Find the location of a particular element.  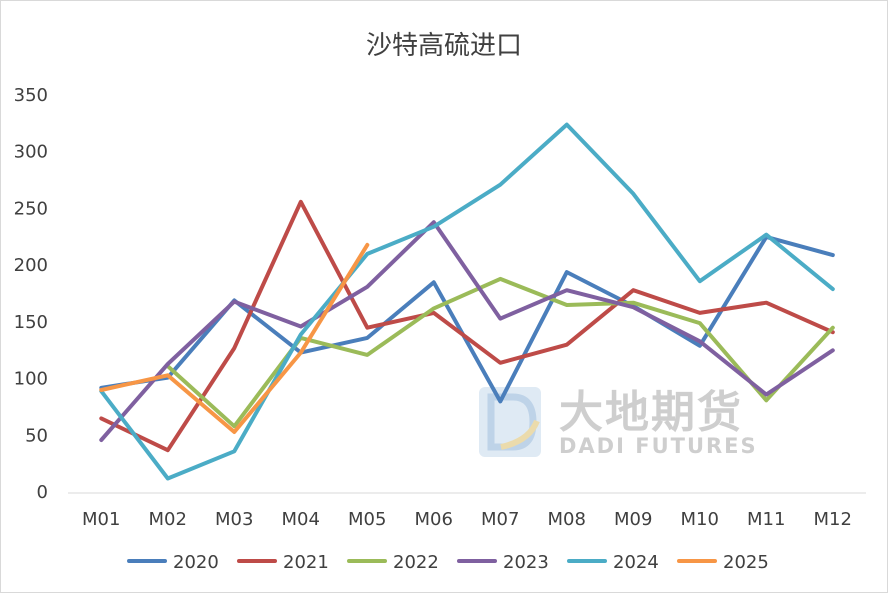

x-tick-label: M04 is located at coordinates (301, 519).